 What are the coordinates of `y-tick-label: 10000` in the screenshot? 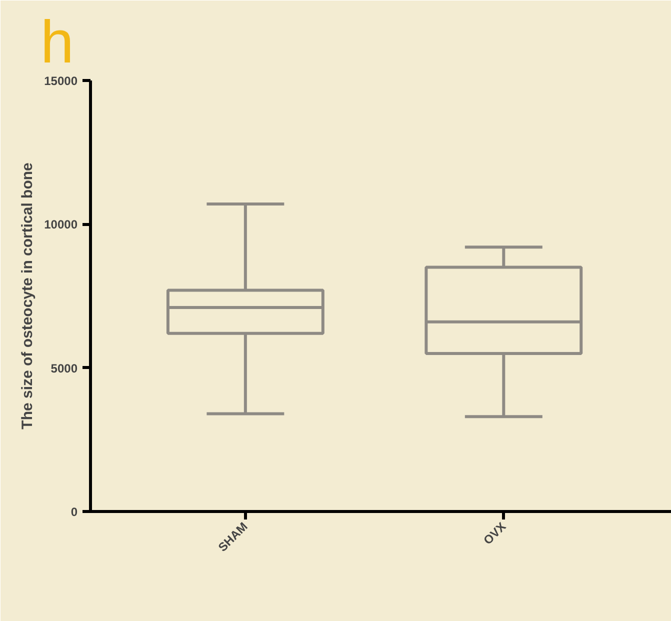 It's located at (61, 225).